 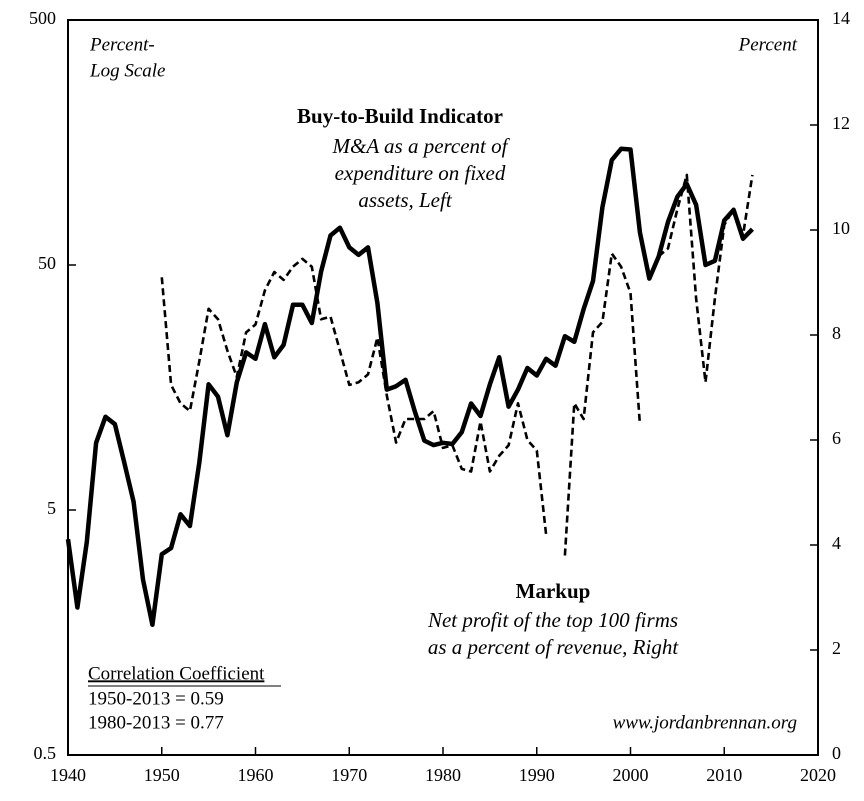 What do you see at coordinates (156, 698) in the screenshot?
I see `corr-line: 1950-2013 = 0.59` at bounding box center [156, 698].